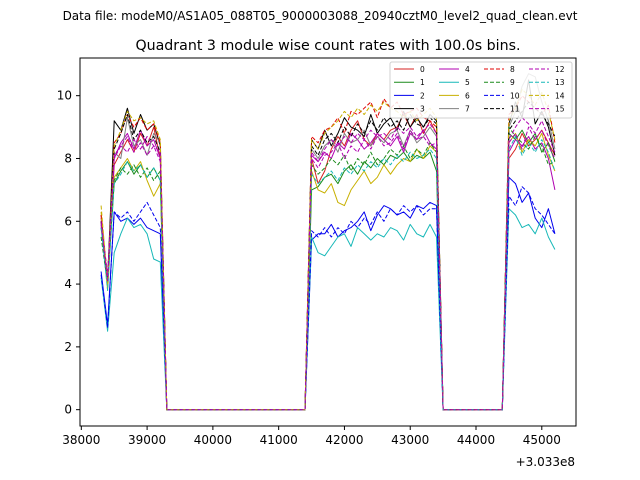 The height and width of the screenshot is (480, 640). What do you see at coordinates (422, 95) in the screenshot?
I see `legend-label-2: 2` at bounding box center [422, 95].